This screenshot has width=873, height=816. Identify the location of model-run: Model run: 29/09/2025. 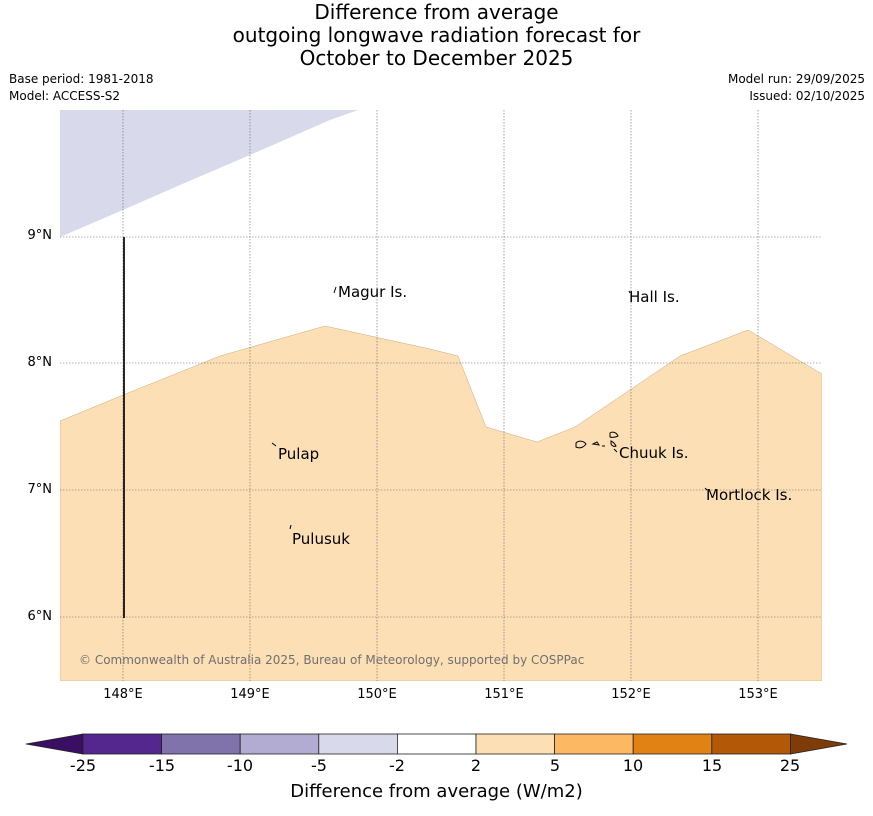
(796, 79).